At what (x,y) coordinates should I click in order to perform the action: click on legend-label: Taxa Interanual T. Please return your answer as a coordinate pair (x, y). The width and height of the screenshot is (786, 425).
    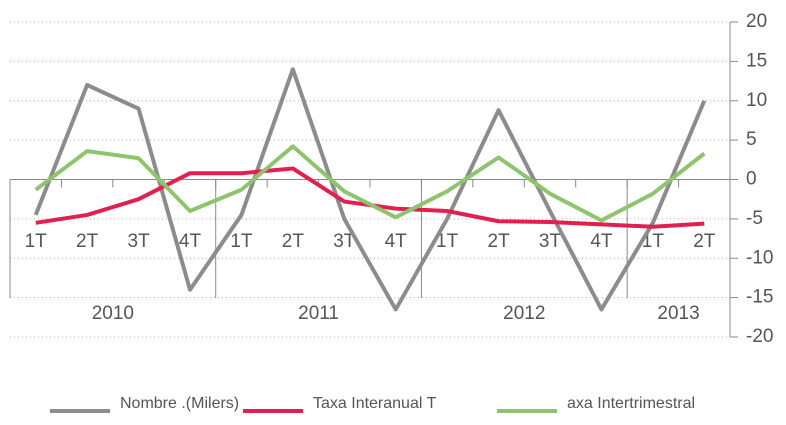
    Looking at the image, I should click on (375, 403).